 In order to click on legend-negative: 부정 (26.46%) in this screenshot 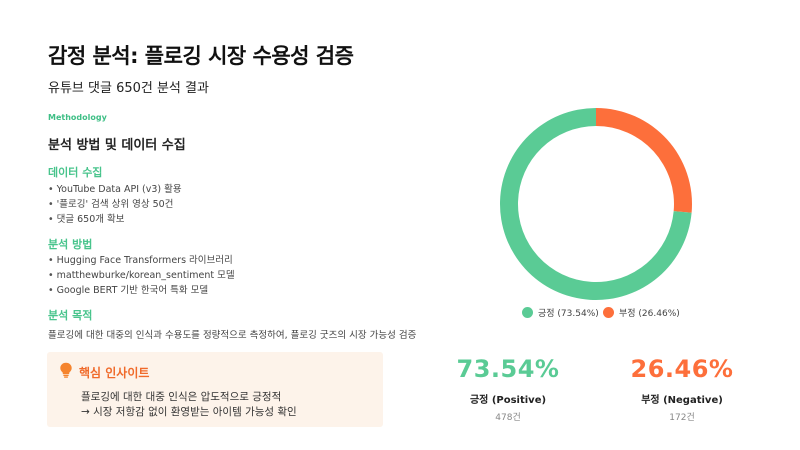, I will do `click(641, 312)`.